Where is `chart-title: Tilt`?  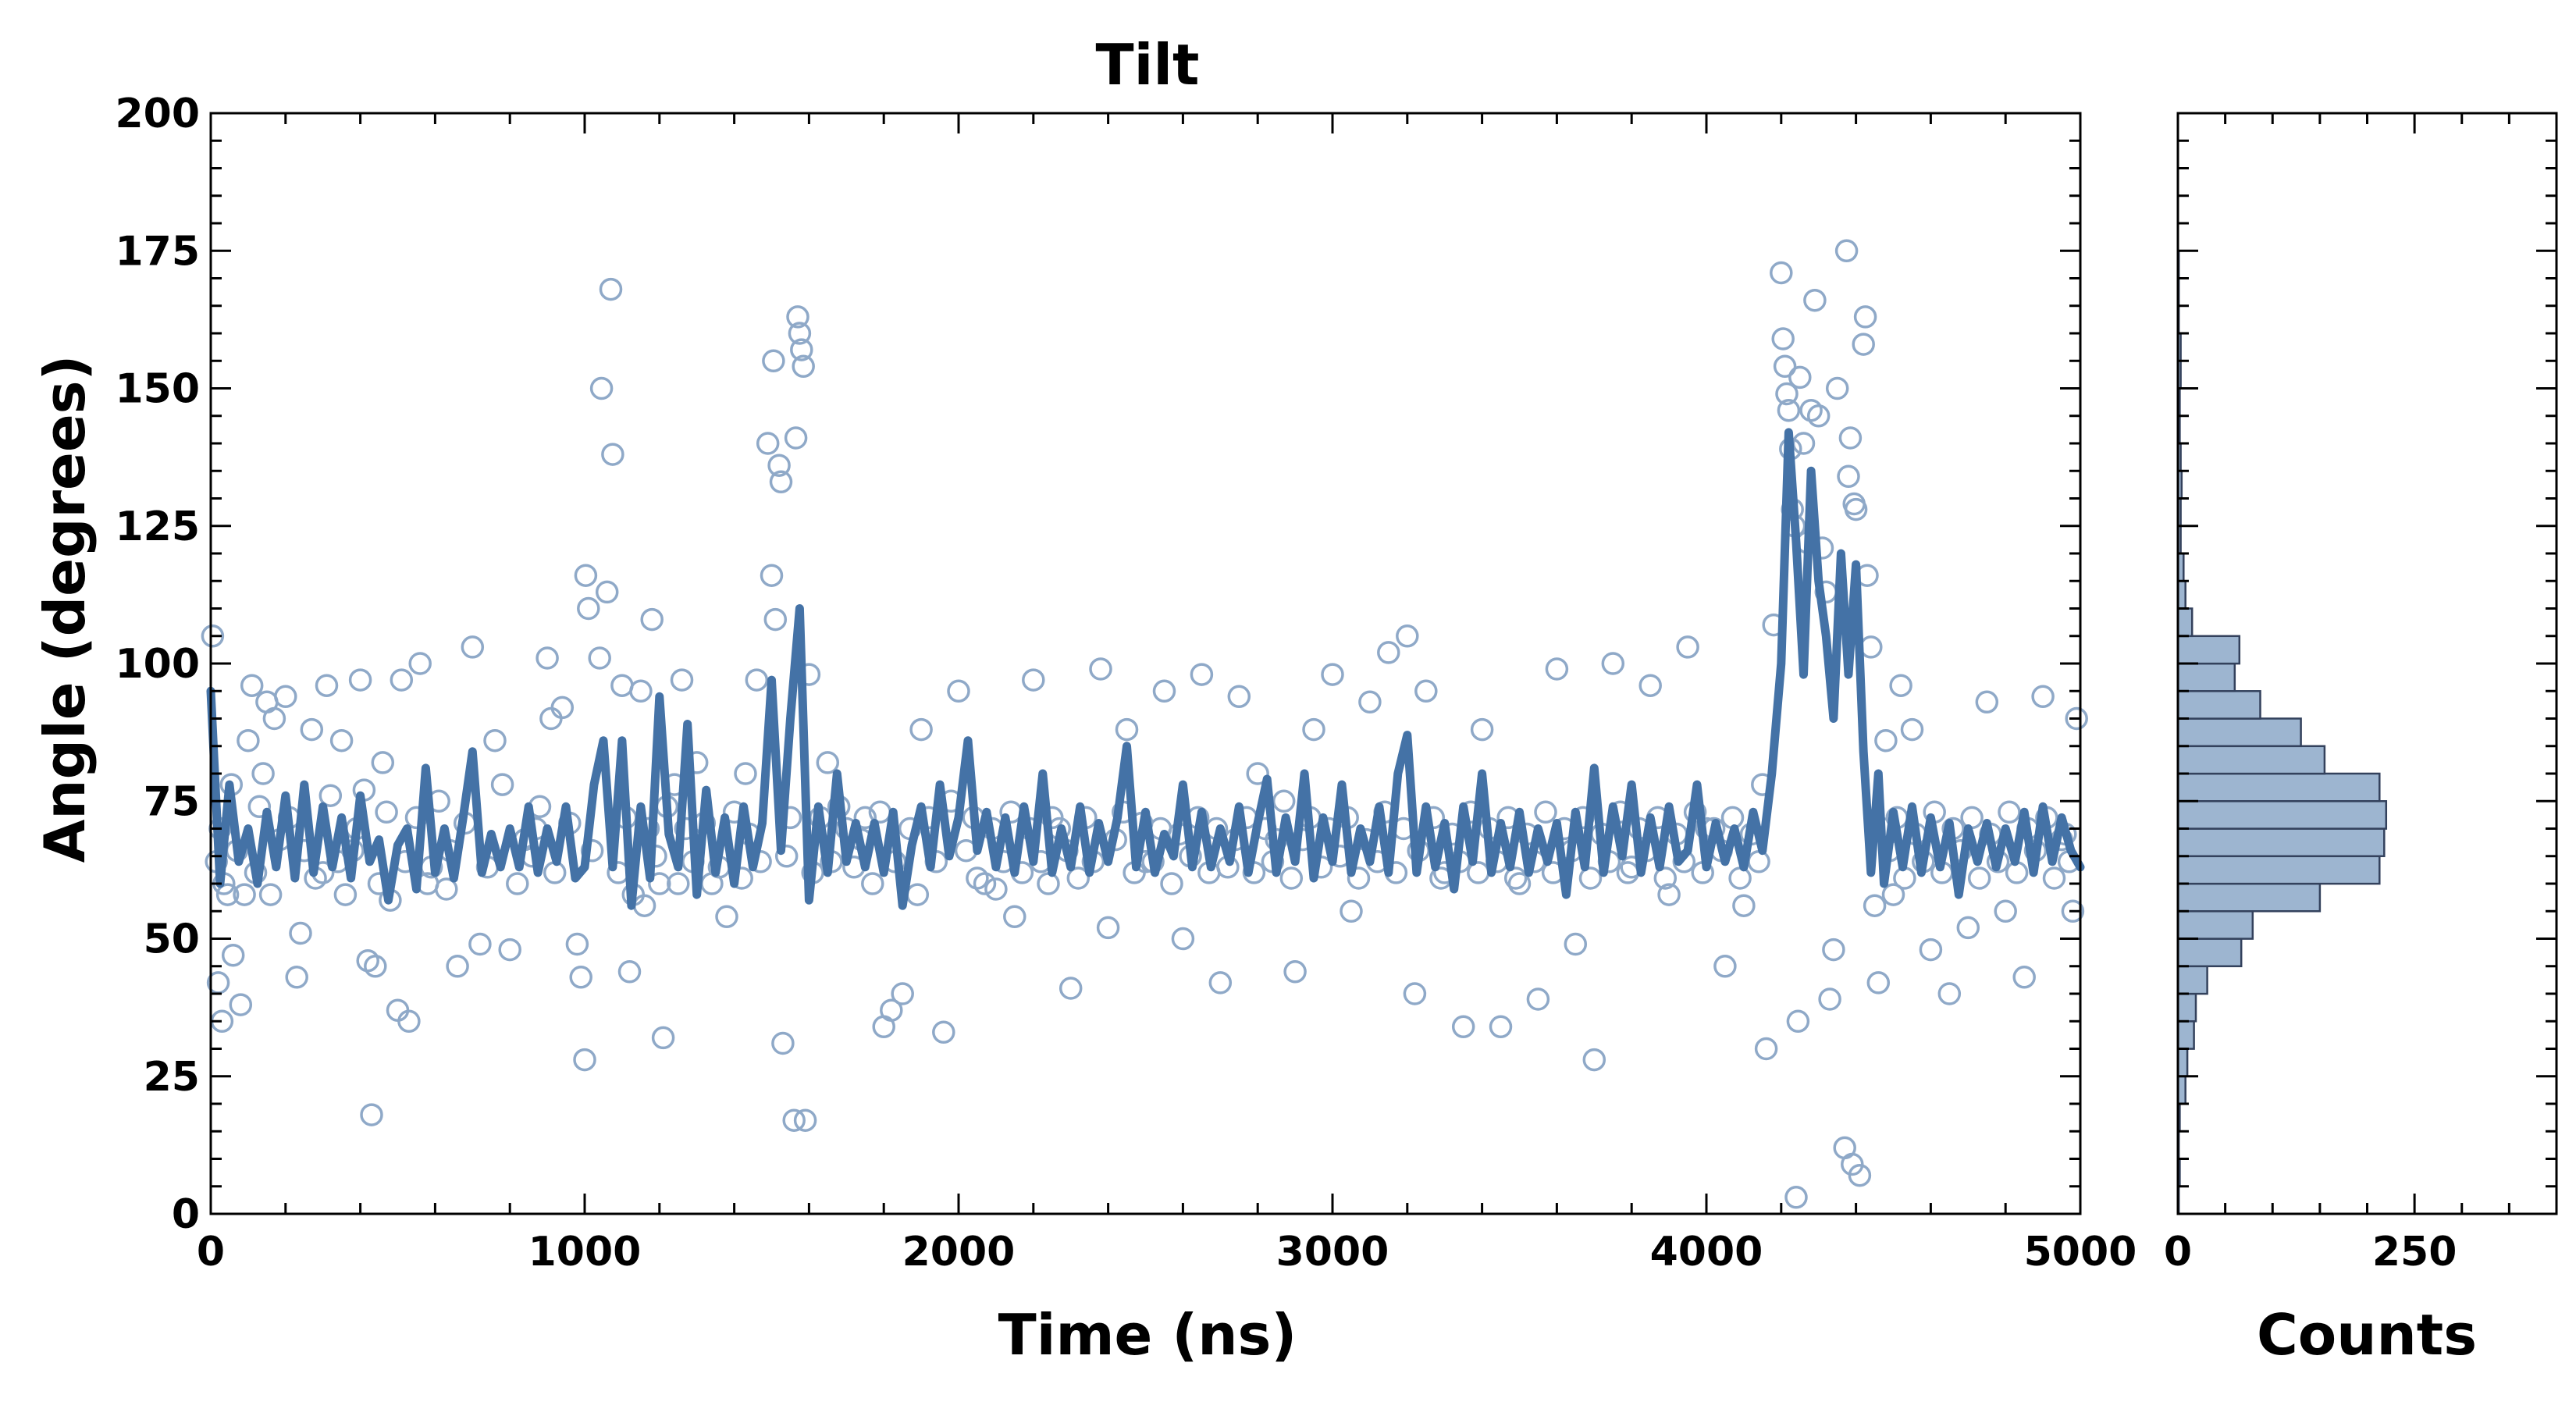 chart-title: Tilt is located at coordinates (1148, 65).